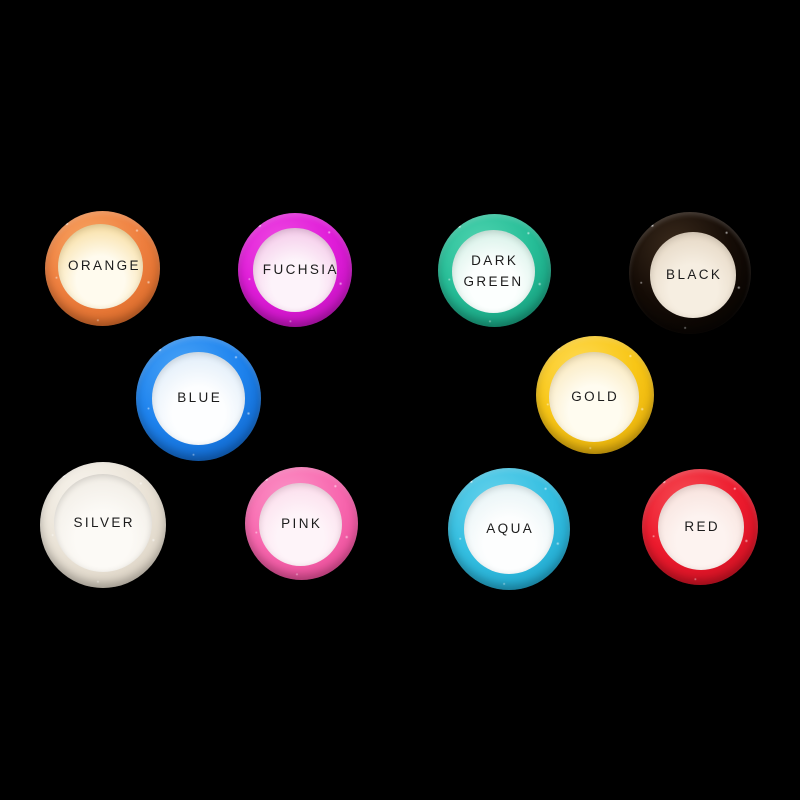  I want to click on paint-pot-silver: SILVER, so click(103, 525).